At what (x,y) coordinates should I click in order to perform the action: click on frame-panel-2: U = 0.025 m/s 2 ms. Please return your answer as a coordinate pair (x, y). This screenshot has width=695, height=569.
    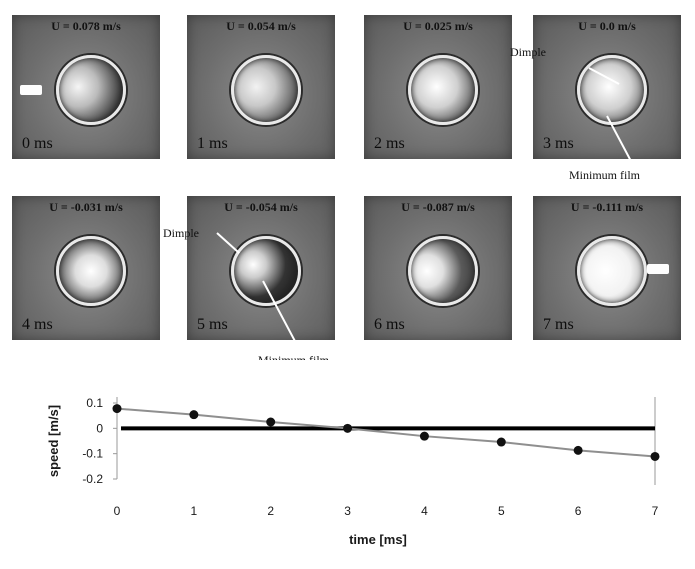
    Looking at the image, I should click on (438, 87).